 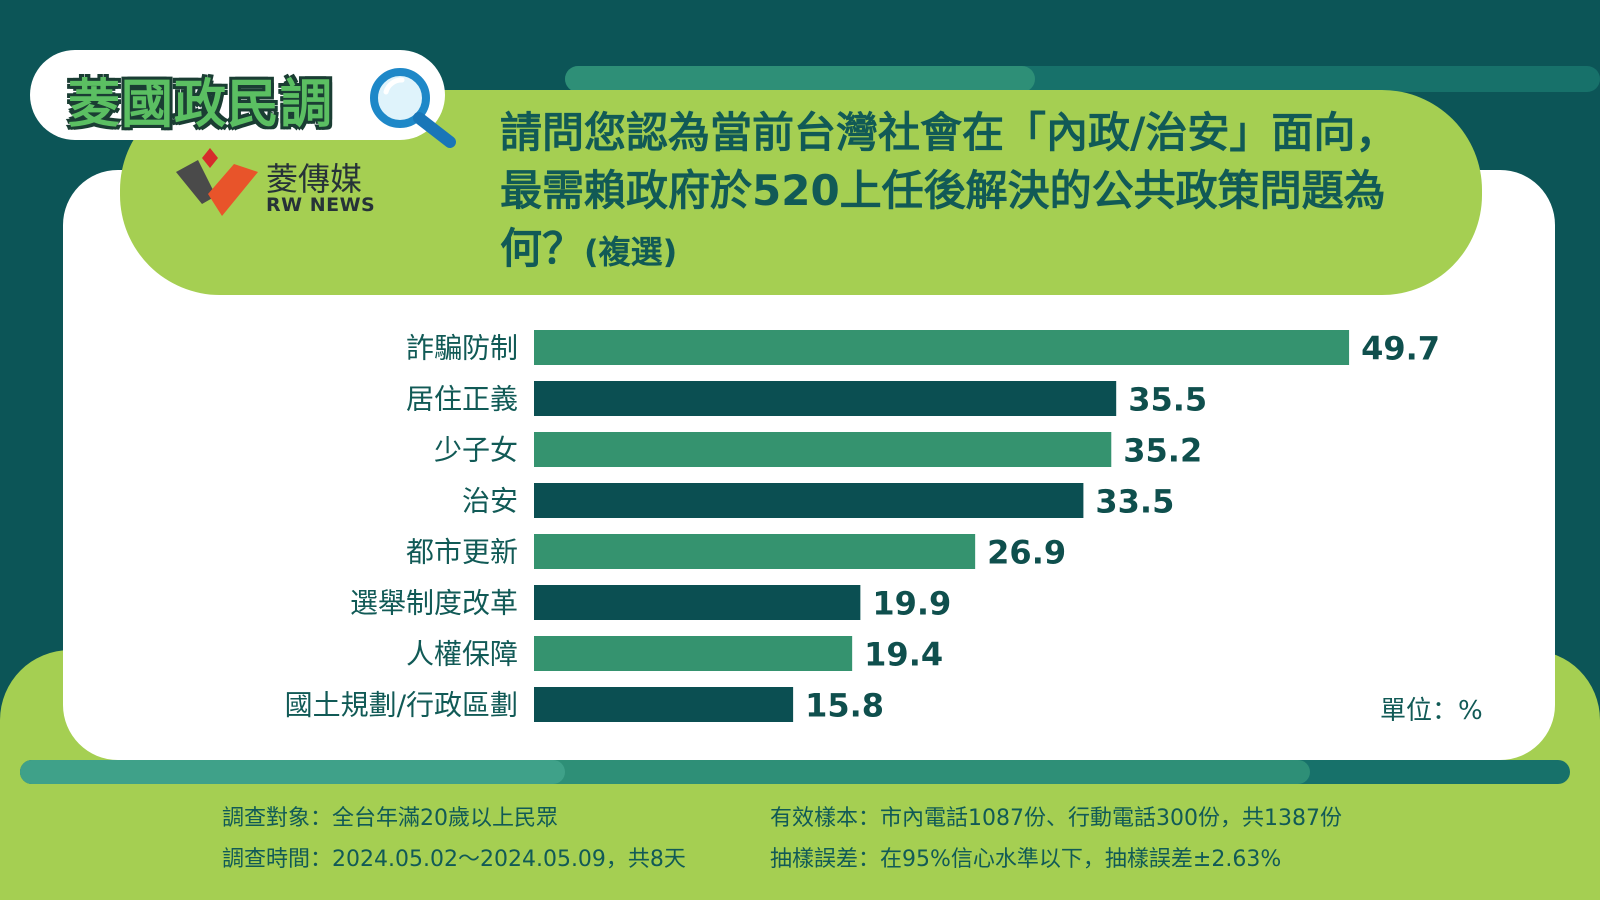 I want to click on logo-subtitle: RW NEWS, so click(x=321, y=205).